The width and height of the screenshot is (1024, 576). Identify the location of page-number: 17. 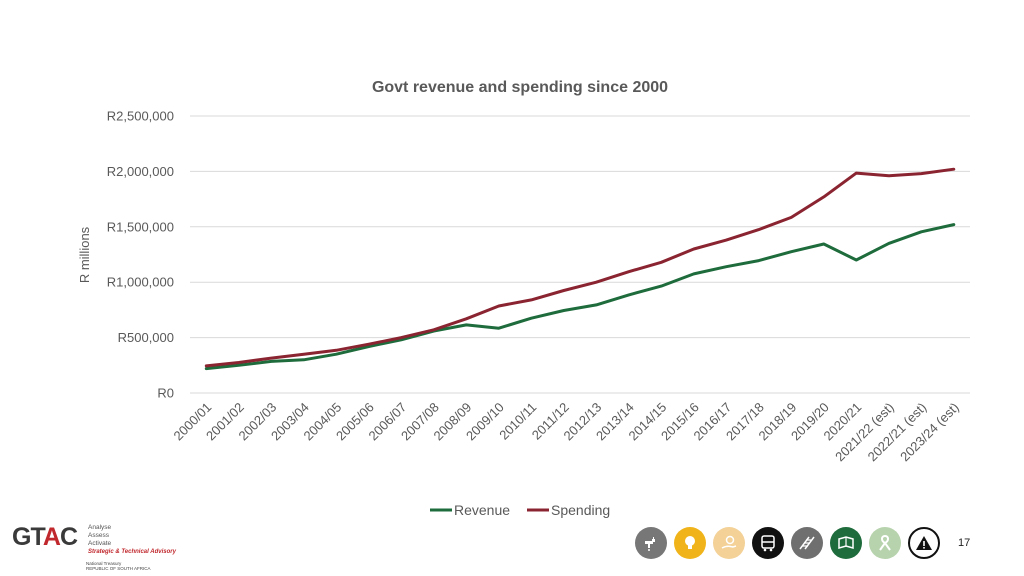
(964, 543).